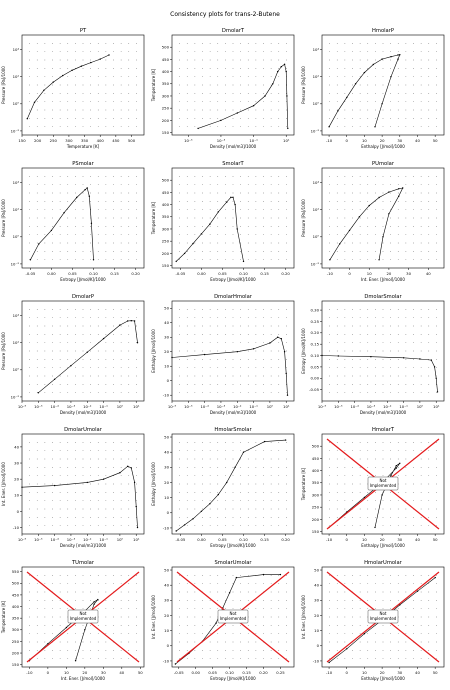 The image size is (450, 690). I want to click on x-tick-label: 0.10, so click(93, 273).